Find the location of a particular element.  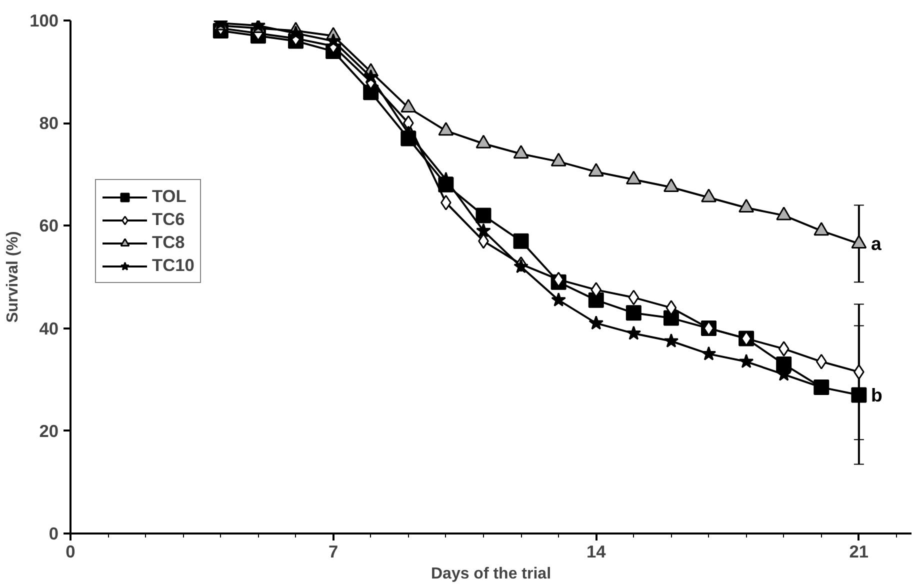

annotation: b is located at coordinates (876, 395).